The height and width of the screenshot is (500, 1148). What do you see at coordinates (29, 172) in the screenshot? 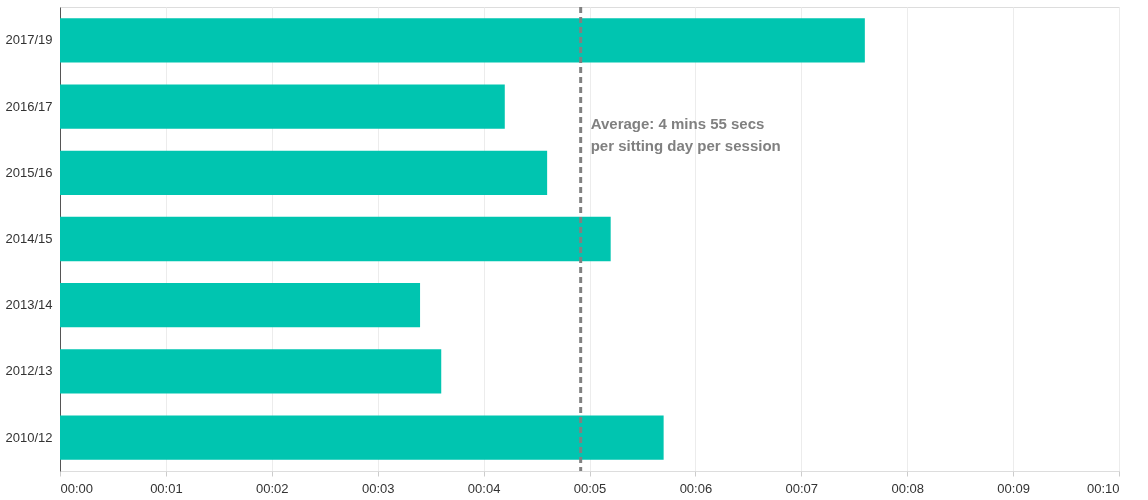
I see `y-tick-label: 2015/16` at bounding box center [29, 172].